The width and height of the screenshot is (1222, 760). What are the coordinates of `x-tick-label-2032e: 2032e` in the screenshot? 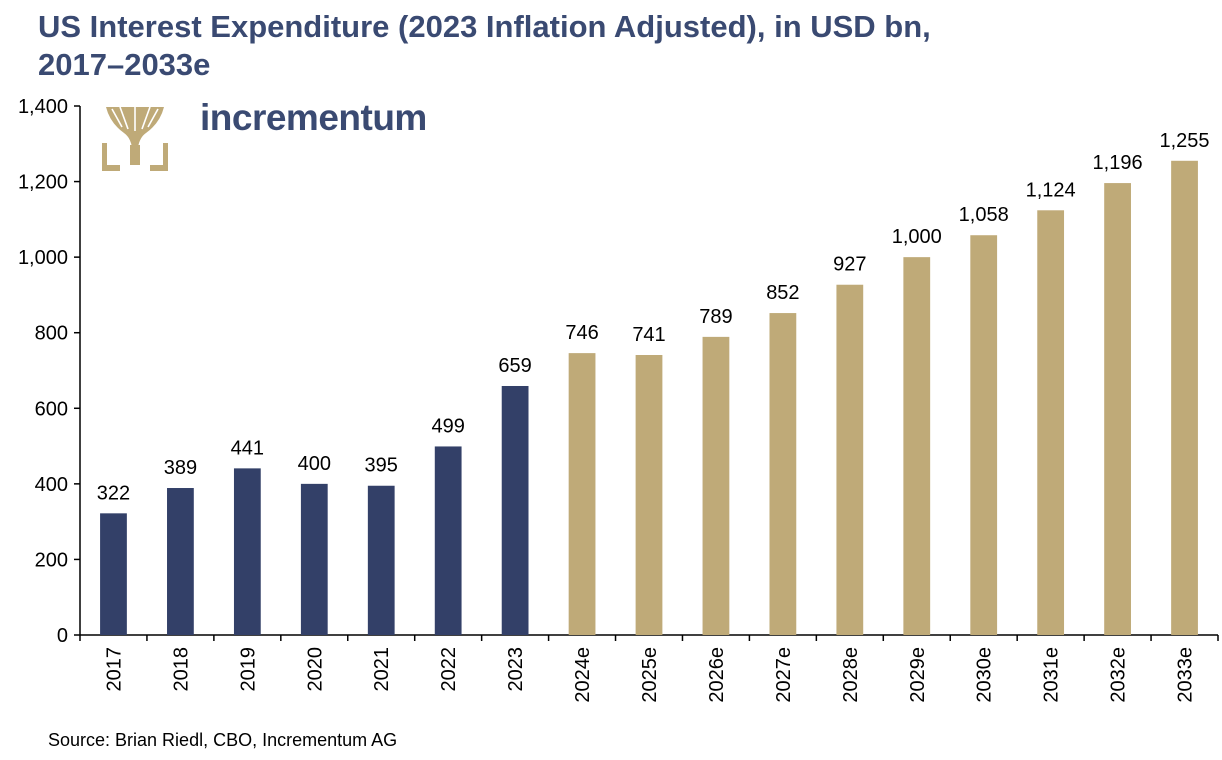 It's located at (1119, 675).